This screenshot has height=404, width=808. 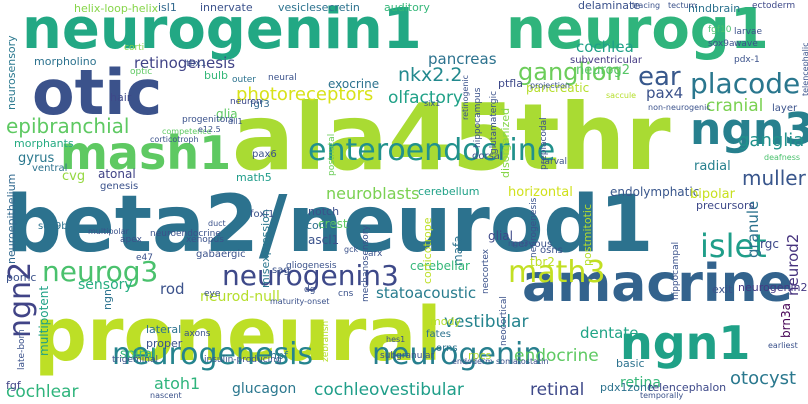 I want to click on word: ngn, so click(x=107, y=299).